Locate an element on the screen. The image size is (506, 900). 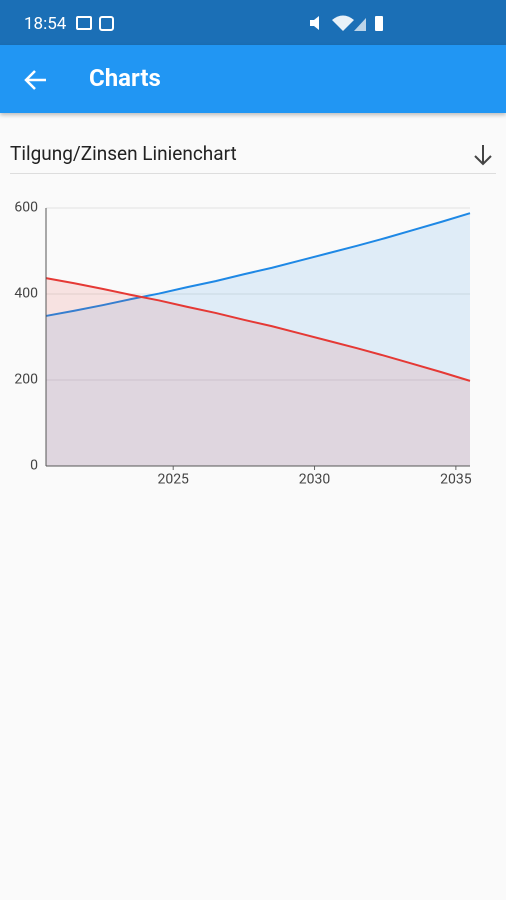
dropdown: Tilgung/Zinsen Linienchart is located at coordinates (253, 156).